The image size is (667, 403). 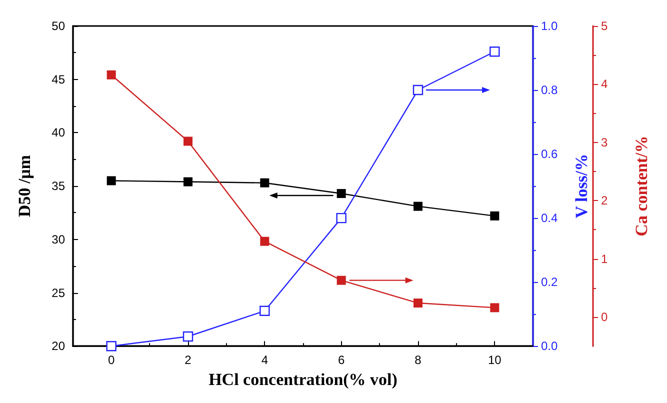 I want to click on y2-axis-title: V loss/%, so click(x=581, y=186).